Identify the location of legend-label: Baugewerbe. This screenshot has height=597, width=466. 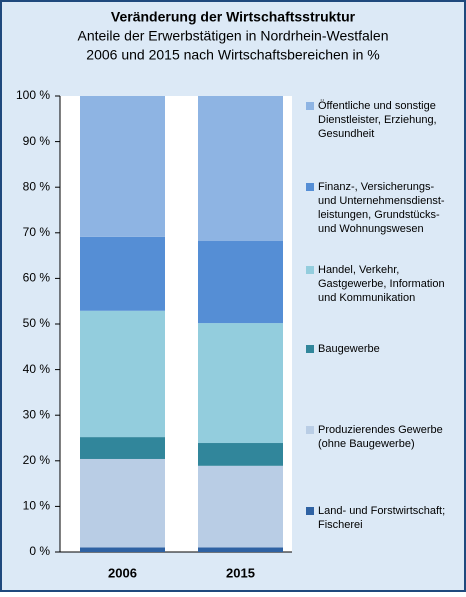
(349, 349).